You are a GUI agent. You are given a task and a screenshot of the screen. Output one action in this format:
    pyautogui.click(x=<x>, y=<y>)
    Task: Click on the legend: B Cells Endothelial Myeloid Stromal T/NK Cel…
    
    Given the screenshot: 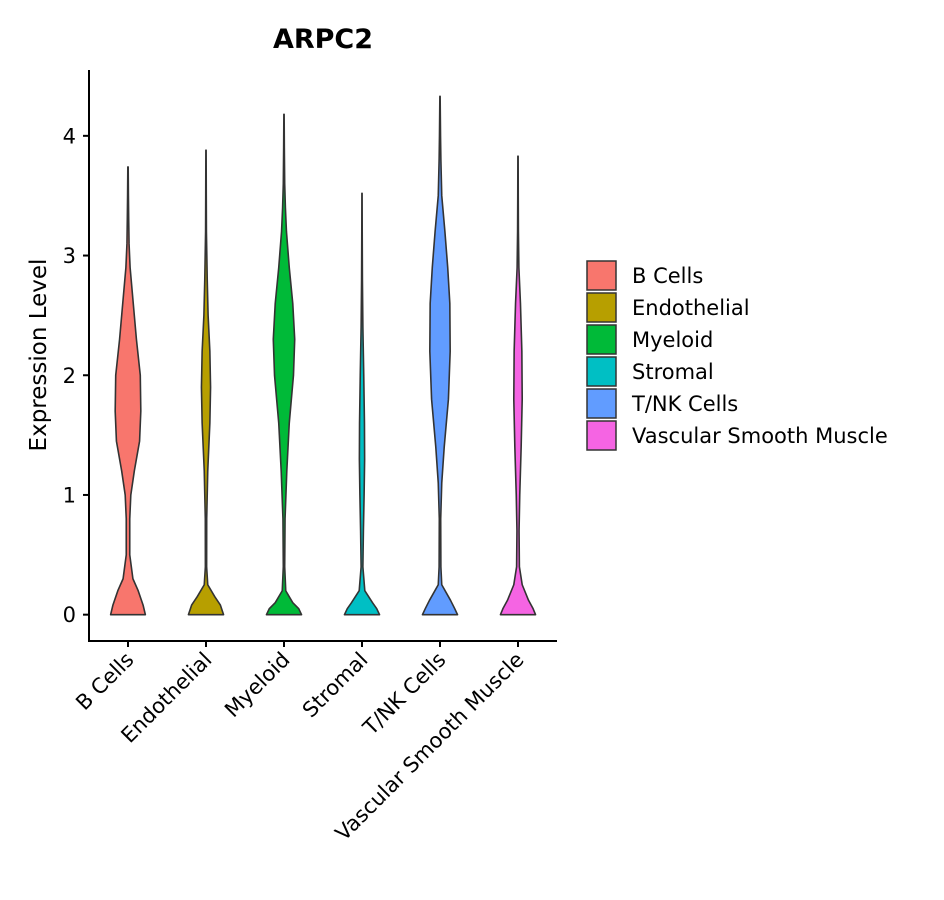 What is the action you would take?
    pyautogui.click(x=737, y=355)
    